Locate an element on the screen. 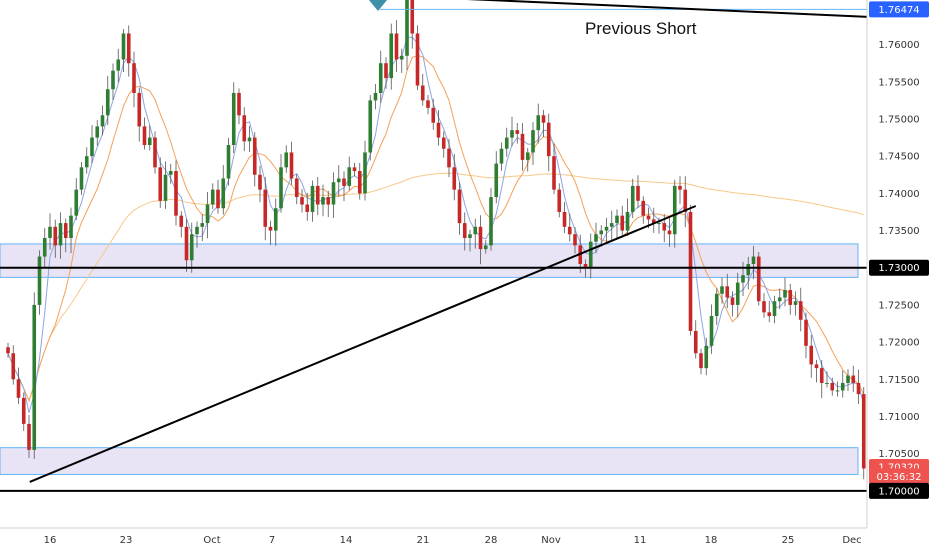 This screenshot has height=550, width=932. price-tag-text: 1.73000 is located at coordinates (898, 268).